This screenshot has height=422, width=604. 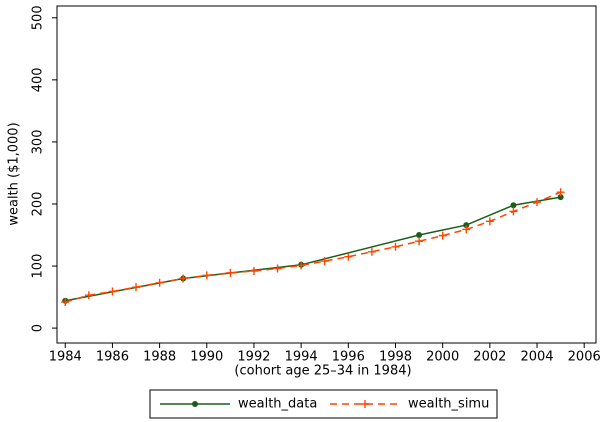 What do you see at coordinates (38, 328) in the screenshot?
I see `y-tick-label: 0` at bounding box center [38, 328].